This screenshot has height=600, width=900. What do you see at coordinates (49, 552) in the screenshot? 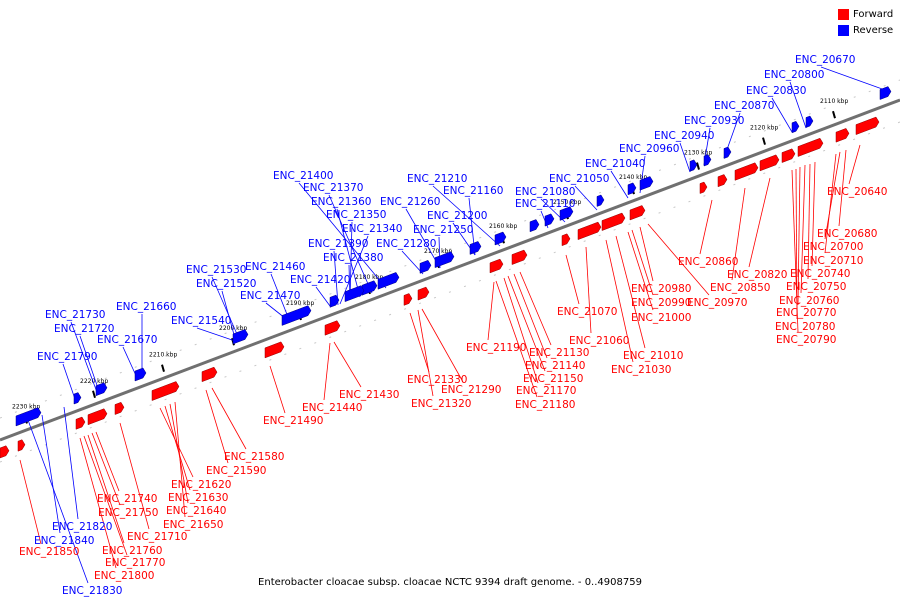
I see `forward-gene-label: ENC_21850` at bounding box center [49, 552].